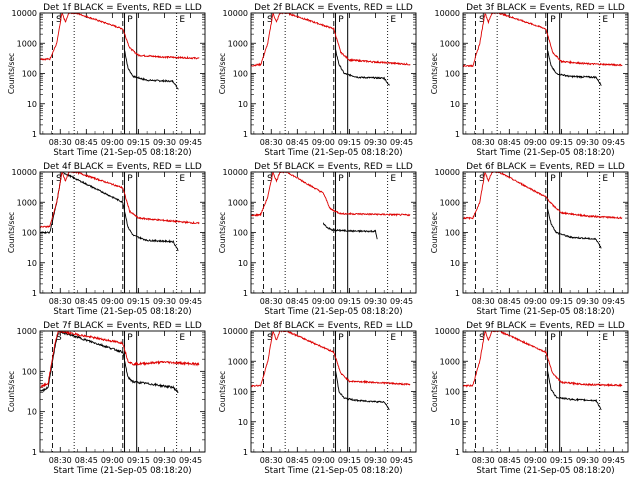  What do you see at coordinates (545, 326) in the screenshot?
I see `panel-title: Det 9f BLACK = Events, RED = LLD` at bounding box center [545, 326].